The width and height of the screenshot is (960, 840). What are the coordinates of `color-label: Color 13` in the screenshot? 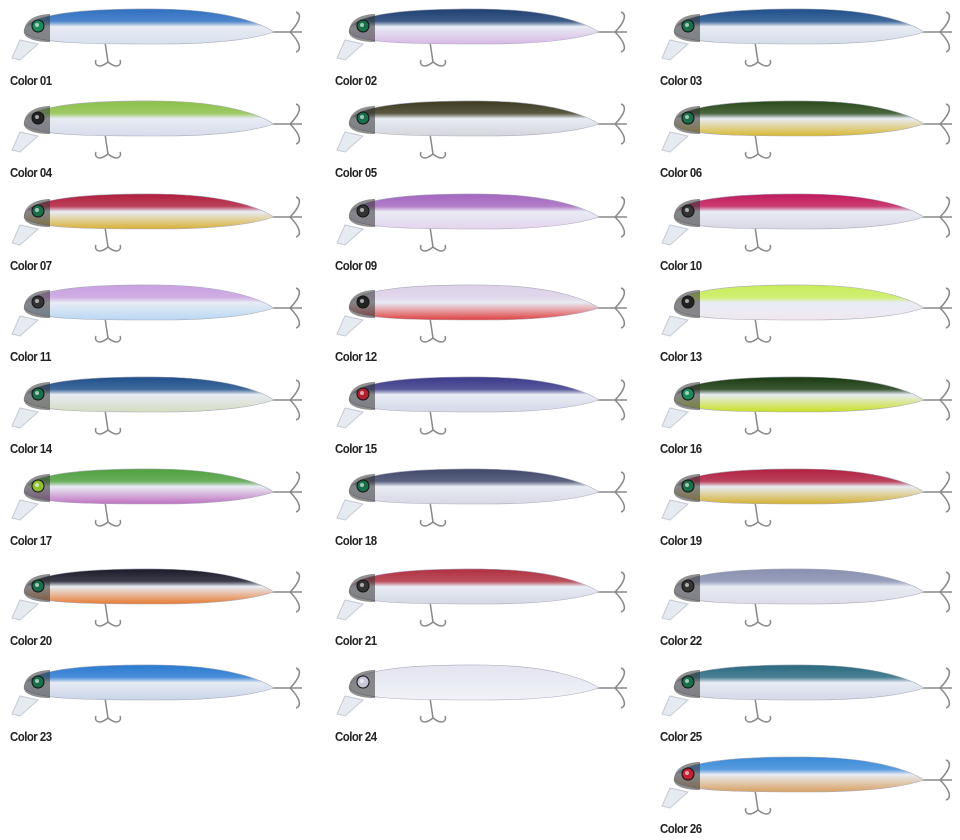 It's located at (681, 356).